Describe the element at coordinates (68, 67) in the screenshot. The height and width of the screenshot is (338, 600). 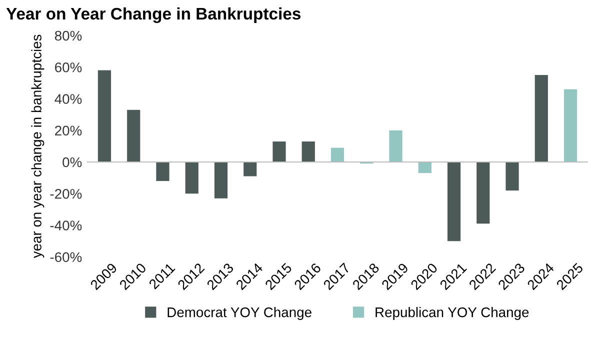
I see `y-tick-label: 60%` at that location.